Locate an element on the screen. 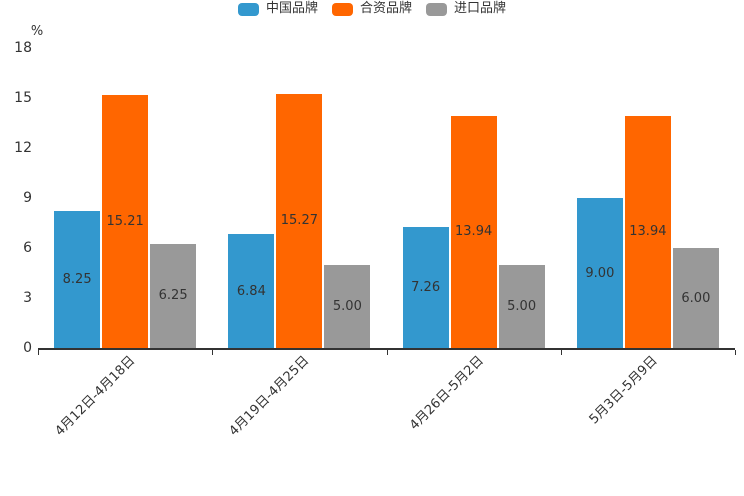  x-axis-category-label: 4月26日-5月2日 is located at coordinates (446, 393).